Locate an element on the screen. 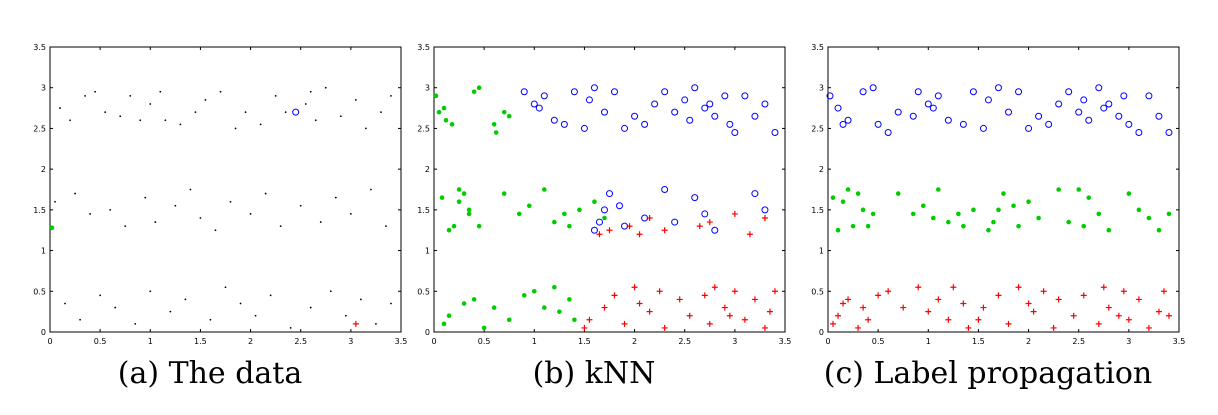 This screenshot has width=1218, height=415. x-tick-label: 3.5 is located at coordinates (1179, 341).